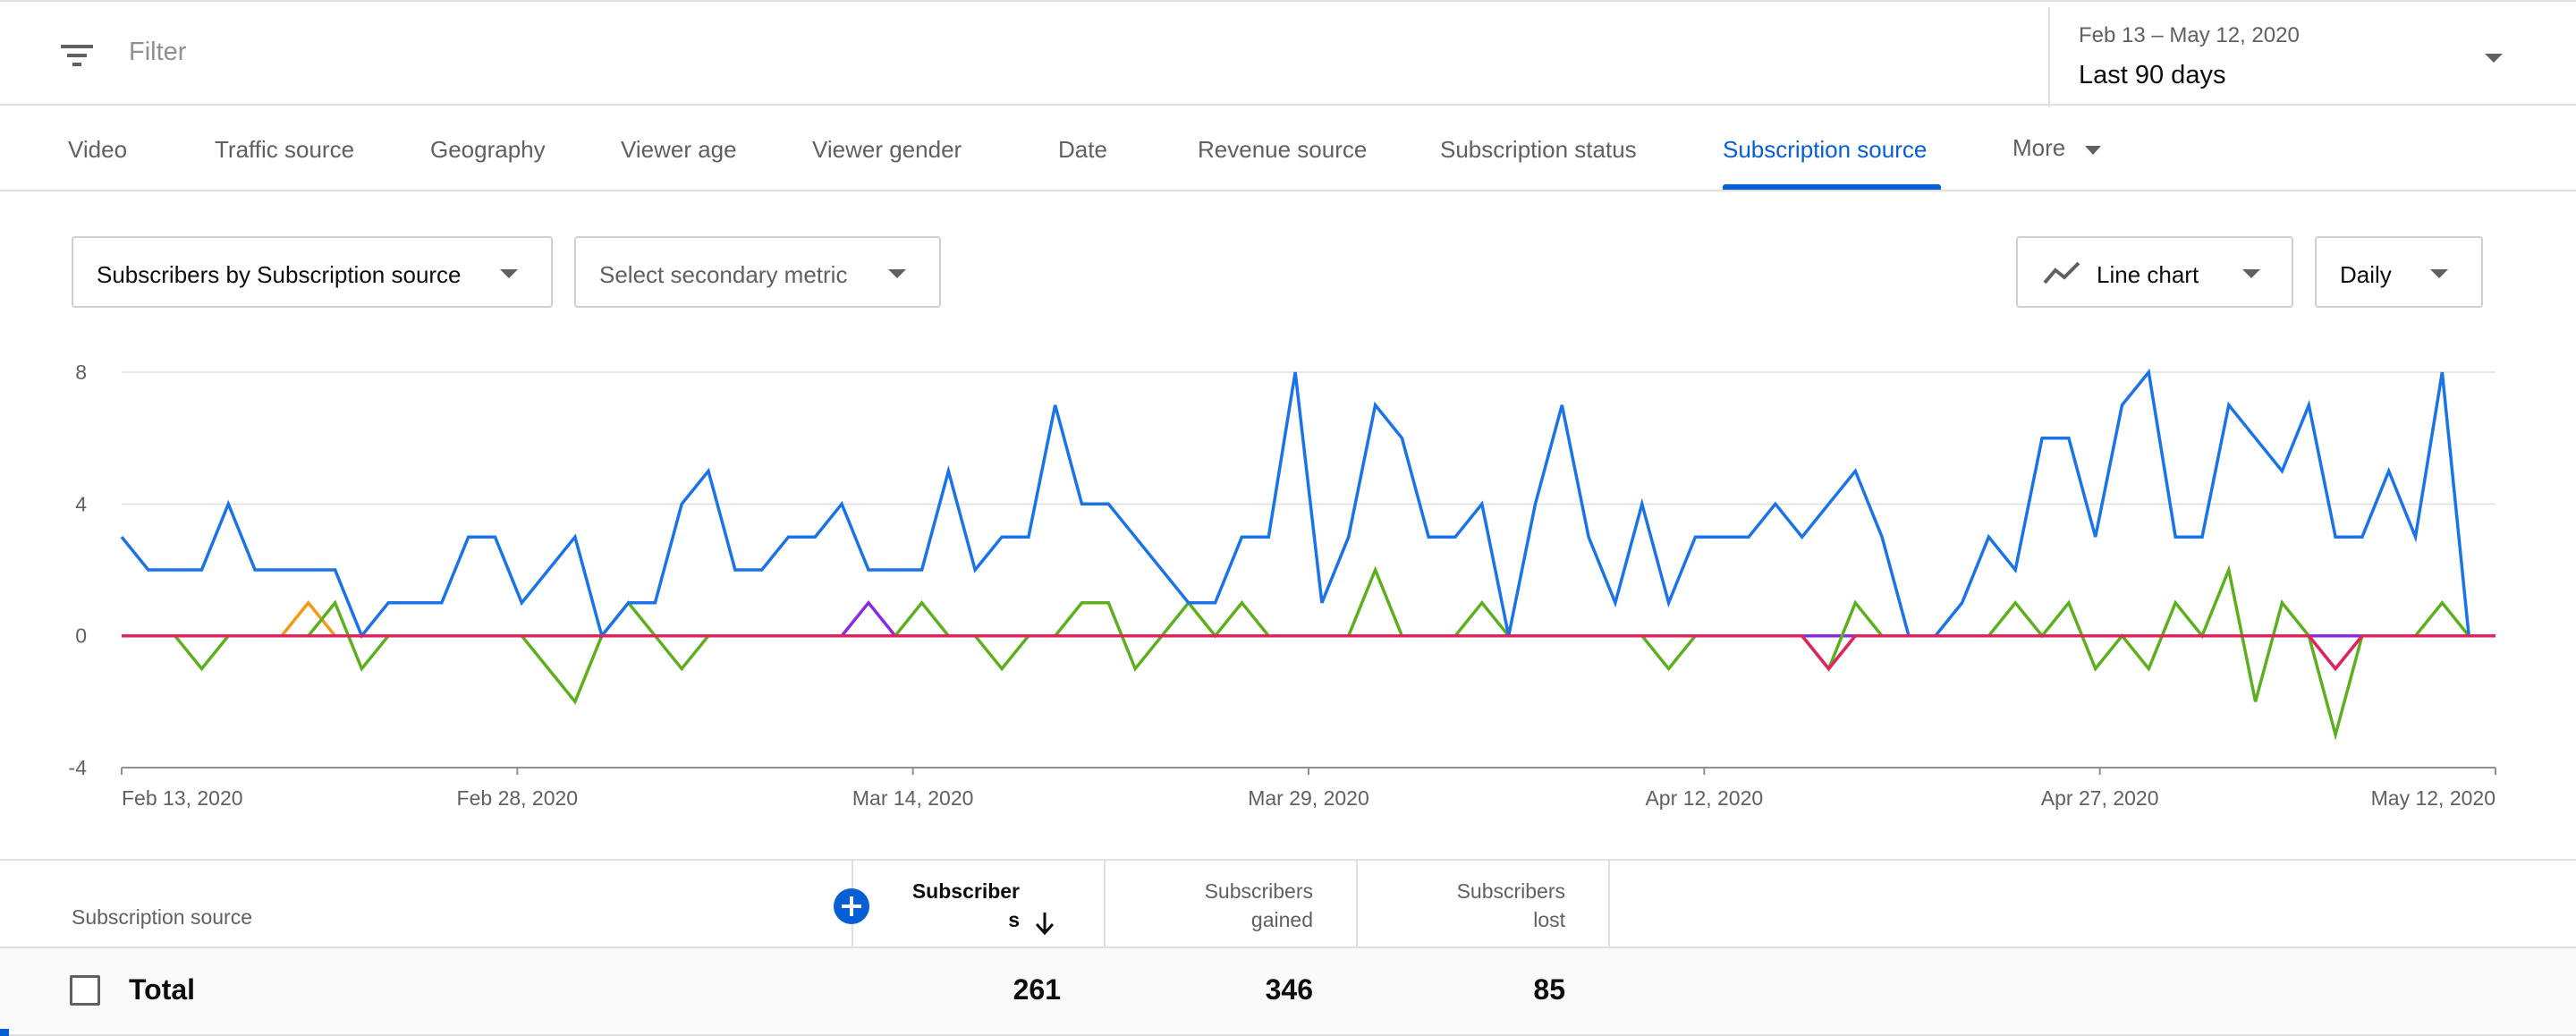 The width and height of the screenshot is (2576, 1036). I want to click on x-tick-label: Apr 27, 2020, so click(2100, 798).